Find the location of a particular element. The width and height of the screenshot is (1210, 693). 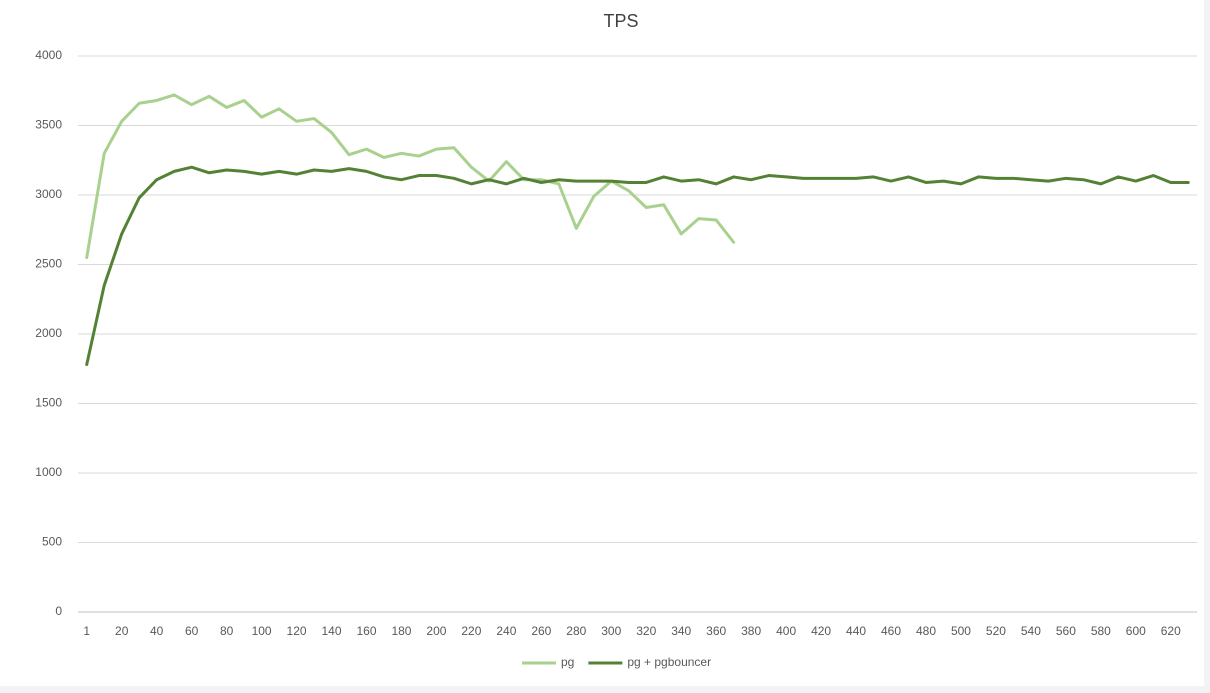

x-tick-label: 140 is located at coordinates (332, 631).